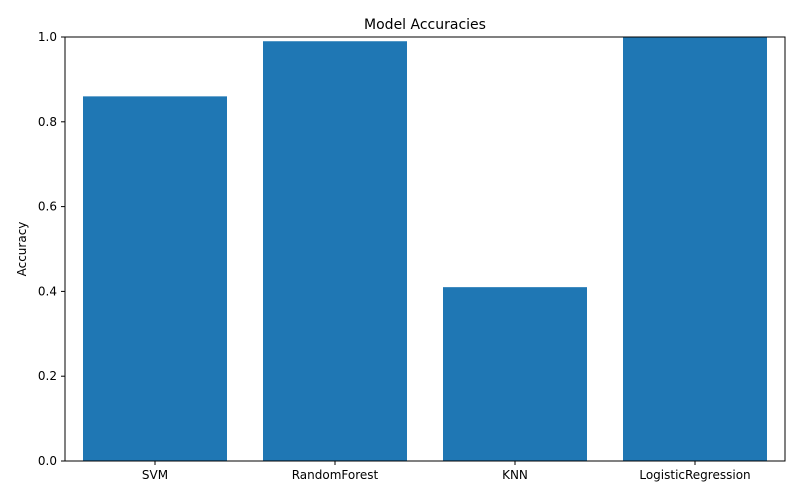  I want to click on y-tick-label: 0.4, so click(47, 291).